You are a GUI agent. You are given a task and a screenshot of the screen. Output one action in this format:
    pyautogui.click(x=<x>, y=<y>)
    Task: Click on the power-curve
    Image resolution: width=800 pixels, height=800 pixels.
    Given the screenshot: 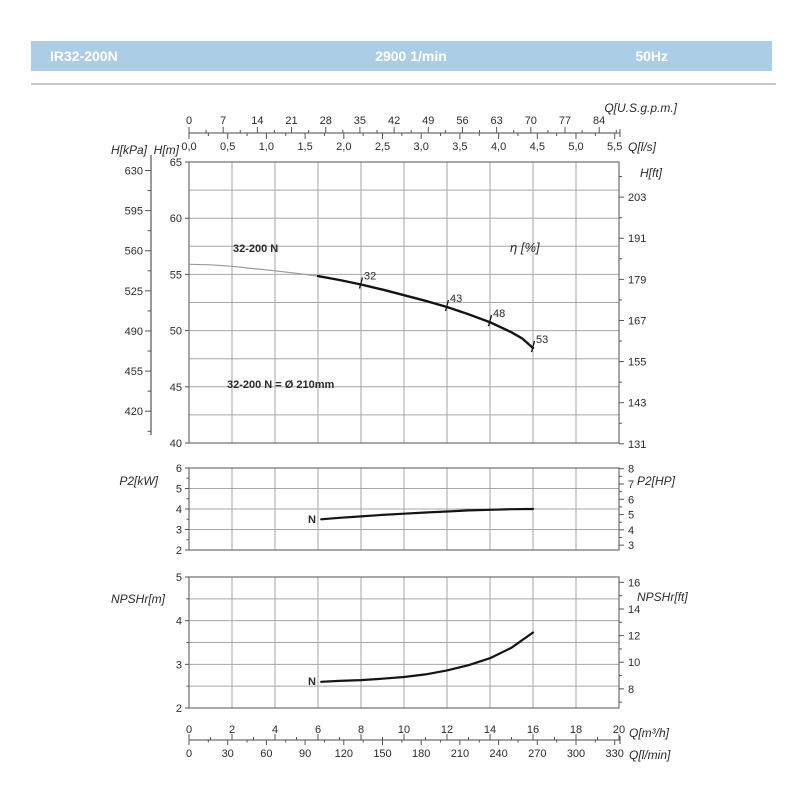 What is the action you would take?
    pyautogui.click(x=427, y=514)
    